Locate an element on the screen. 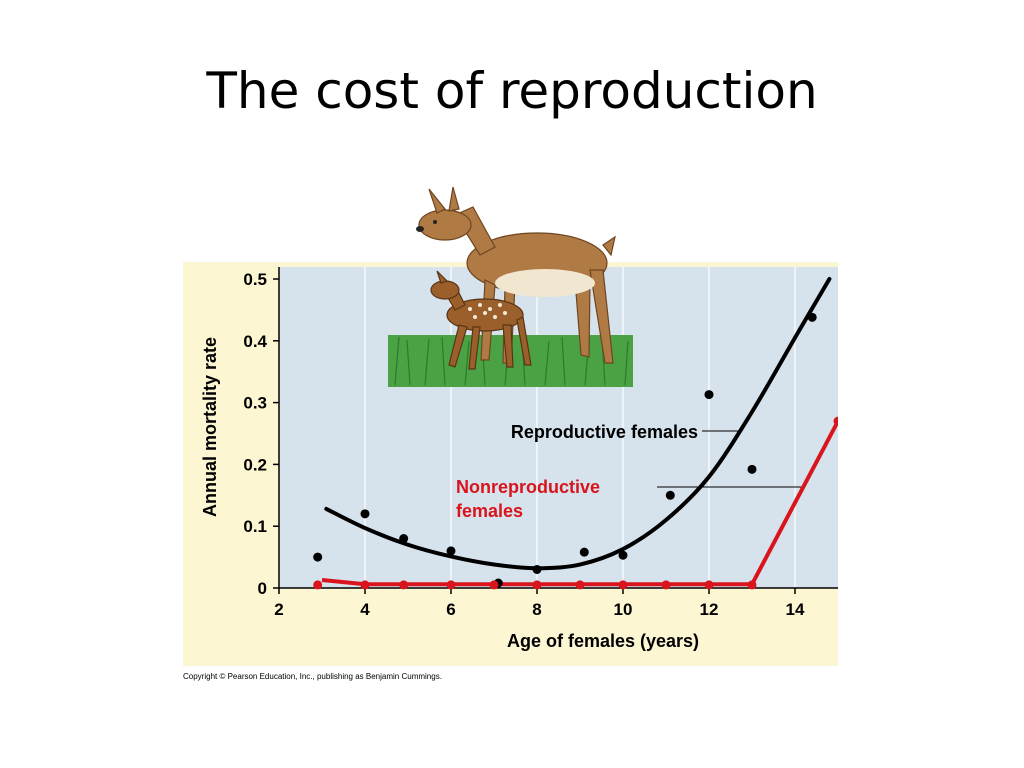 The width and height of the screenshot is (1024, 768). slide-title: The cost of reproduction is located at coordinates (512, 91).